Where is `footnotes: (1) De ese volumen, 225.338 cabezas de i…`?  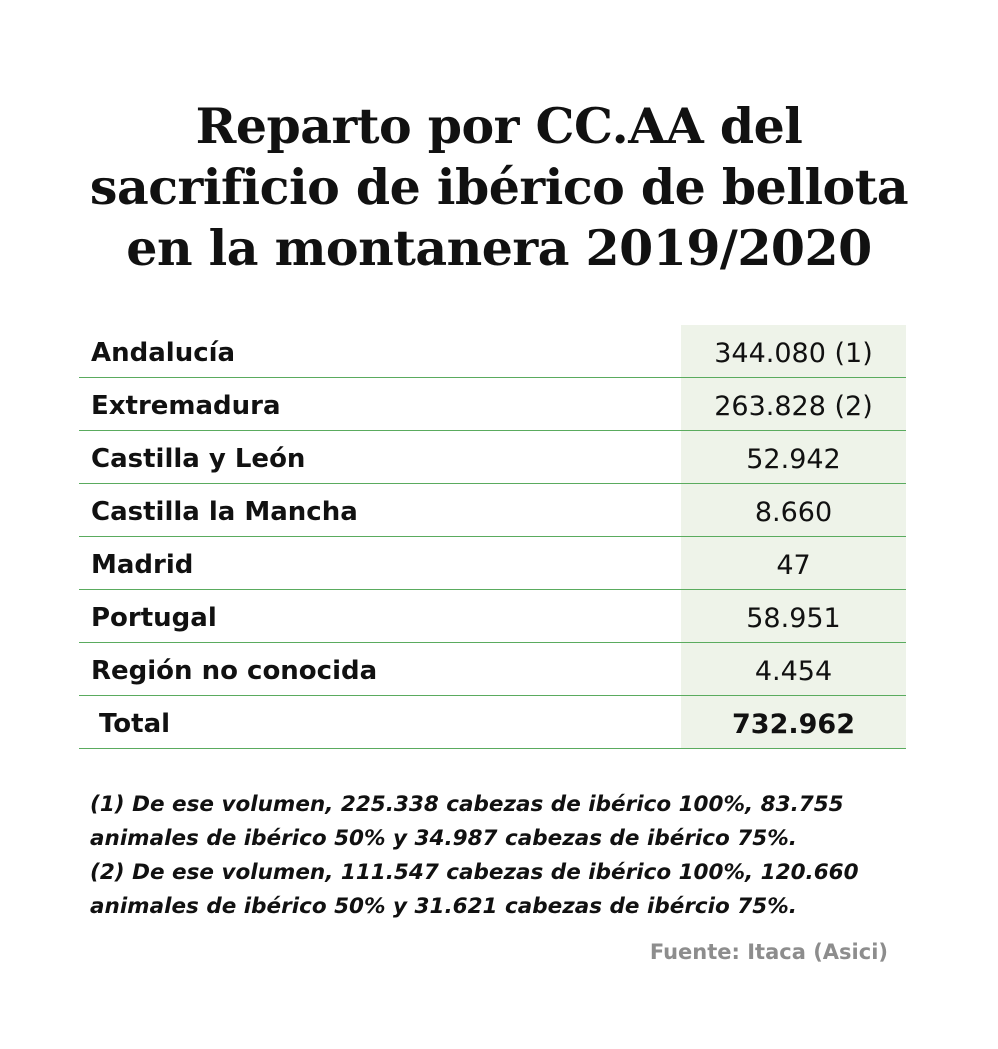 footnotes: (1) De ese volumen, 225.338 cabezas de i… is located at coordinates (474, 856).